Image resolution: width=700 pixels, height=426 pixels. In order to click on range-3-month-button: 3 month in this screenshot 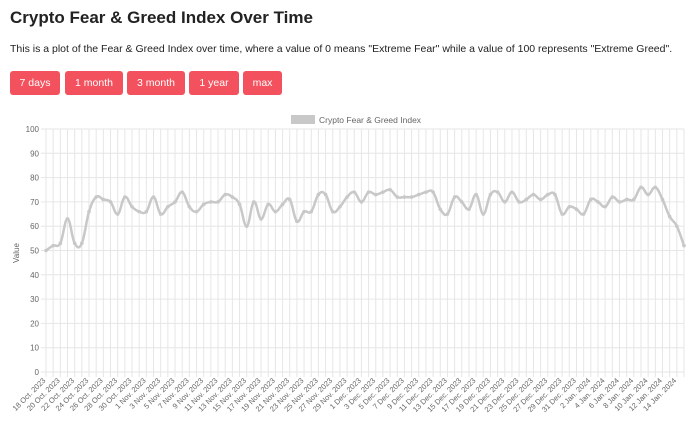, I will do `click(156, 83)`.